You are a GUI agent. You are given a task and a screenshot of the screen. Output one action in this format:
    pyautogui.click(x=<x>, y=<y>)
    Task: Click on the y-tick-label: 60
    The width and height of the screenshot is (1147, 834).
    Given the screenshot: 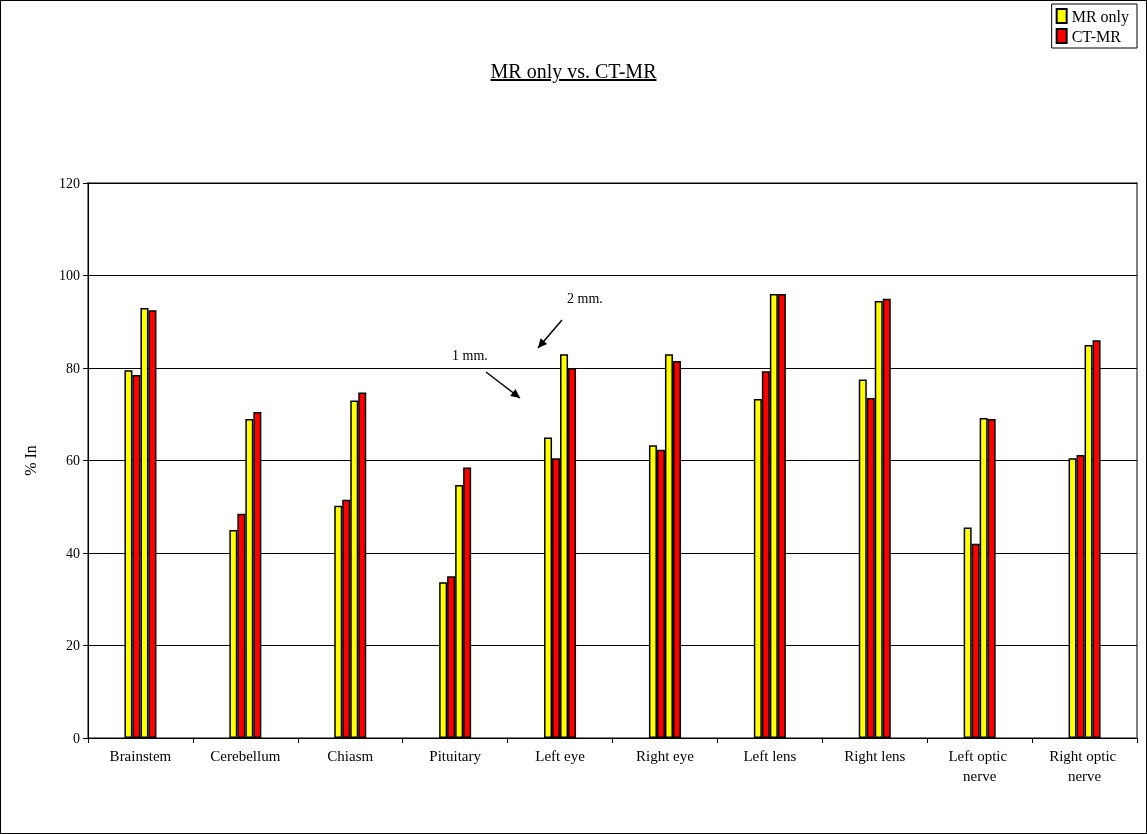 What is the action you would take?
    pyautogui.click(x=73, y=460)
    